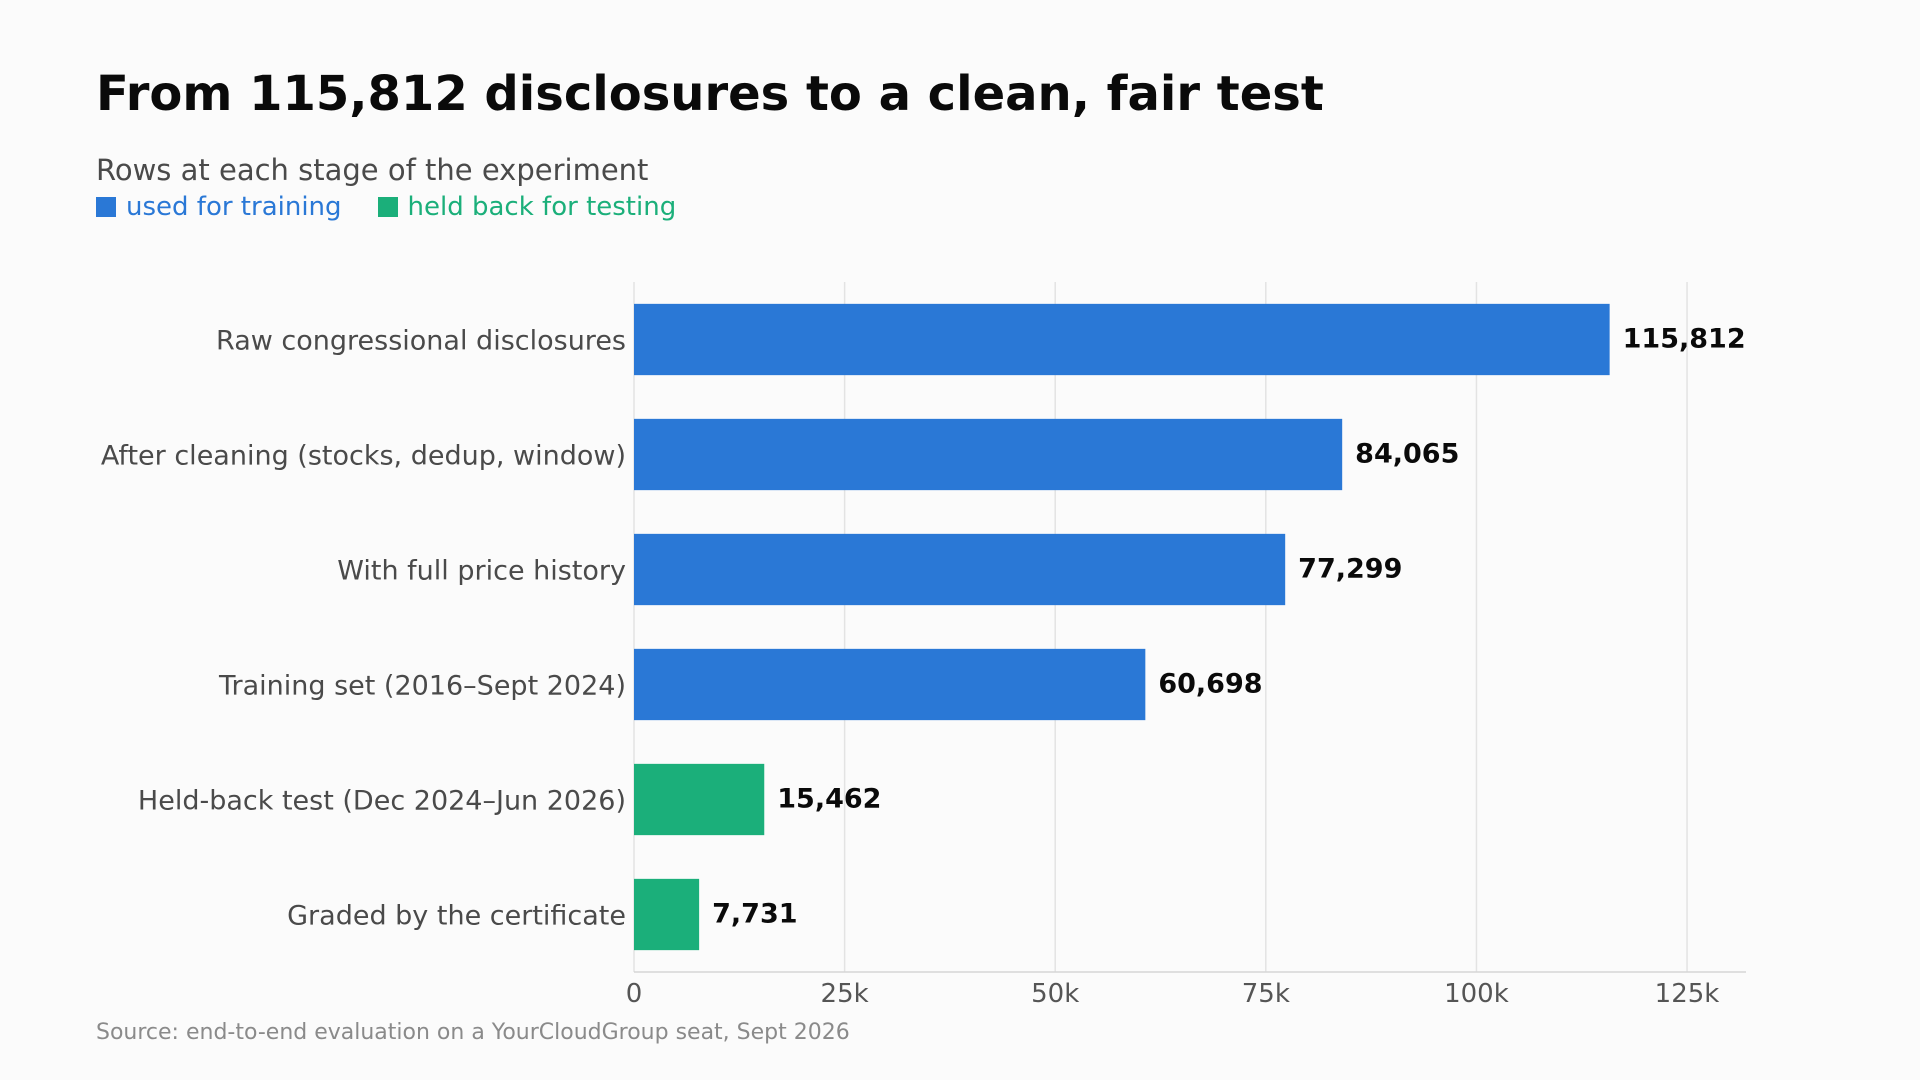 Image resolution: width=1920 pixels, height=1080 pixels. What do you see at coordinates (456, 916) in the screenshot?
I see `category-label: Graded by the certificate` at bounding box center [456, 916].